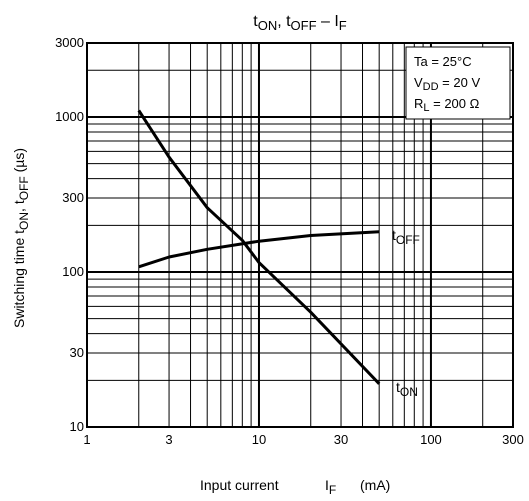  Describe the element at coordinates (418, 103) in the screenshot. I see `condition-rl-r: R` at that location.